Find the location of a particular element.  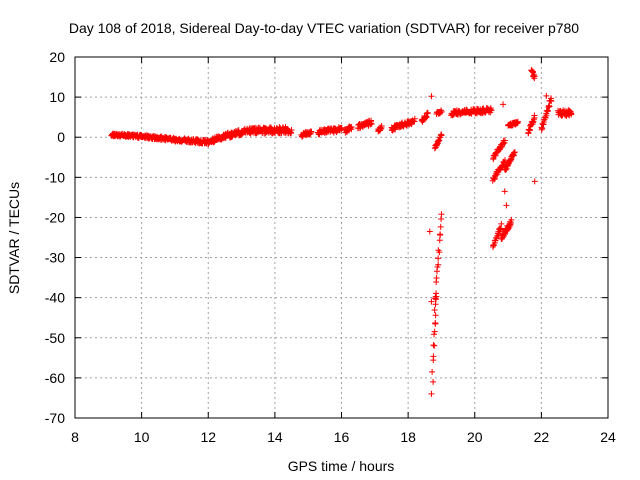

x-tick-labels: 8 10 12 14 16 18 20 22 24 is located at coordinates (343, 437).